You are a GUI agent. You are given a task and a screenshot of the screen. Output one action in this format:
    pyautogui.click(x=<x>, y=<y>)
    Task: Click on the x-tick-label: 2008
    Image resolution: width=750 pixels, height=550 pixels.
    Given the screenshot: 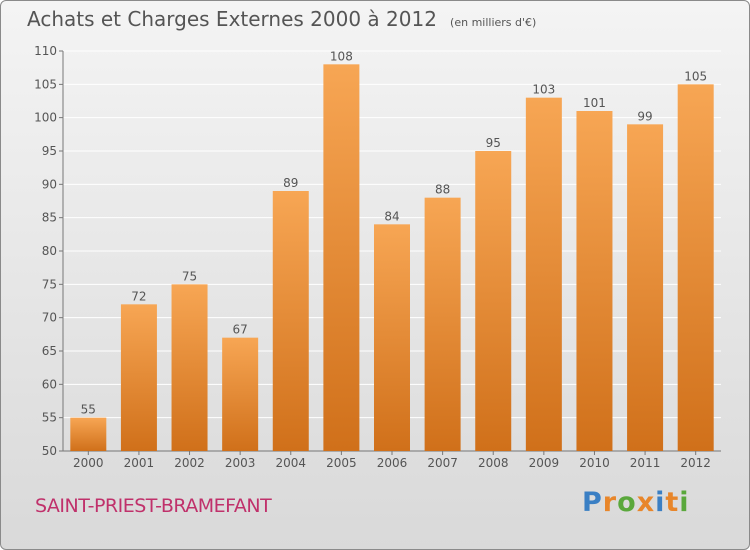 What is the action you would take?
    pyautogui.click(x=493, y=463)
    